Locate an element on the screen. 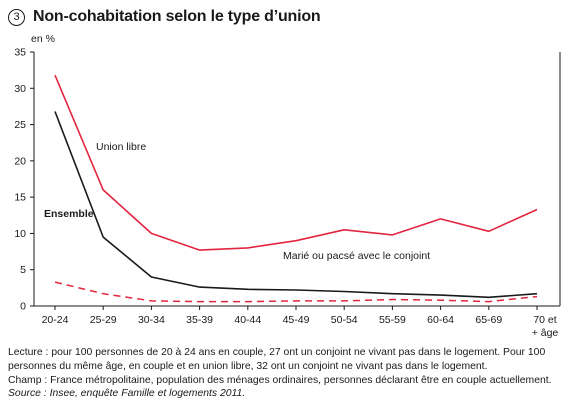 The image size is (573, 410). chart-title: Non-cohabitation selon le type d’union is located at coordinates (177, 16).